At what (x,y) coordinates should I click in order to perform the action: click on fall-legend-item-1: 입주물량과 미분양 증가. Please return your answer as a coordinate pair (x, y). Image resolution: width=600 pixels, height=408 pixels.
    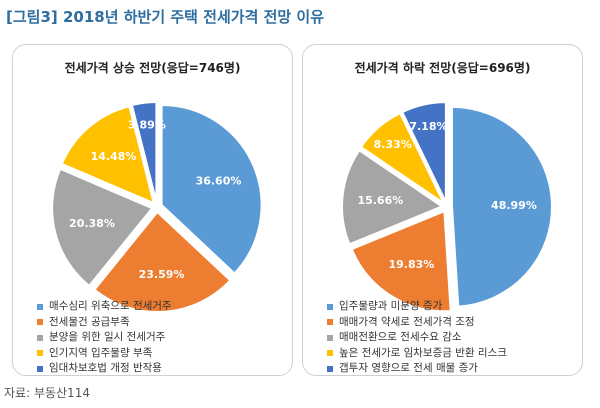
    Looking at the image, I should click on (417, 307).